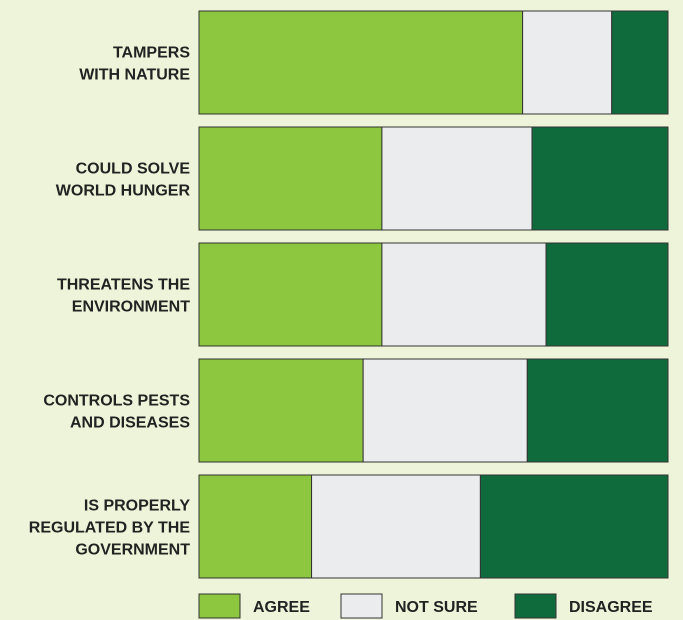  What do you see at coordinates (607, 294) in the screenshot?
I see `bar-threatens-the-environment-disagree` at bounding box center [607, 294].